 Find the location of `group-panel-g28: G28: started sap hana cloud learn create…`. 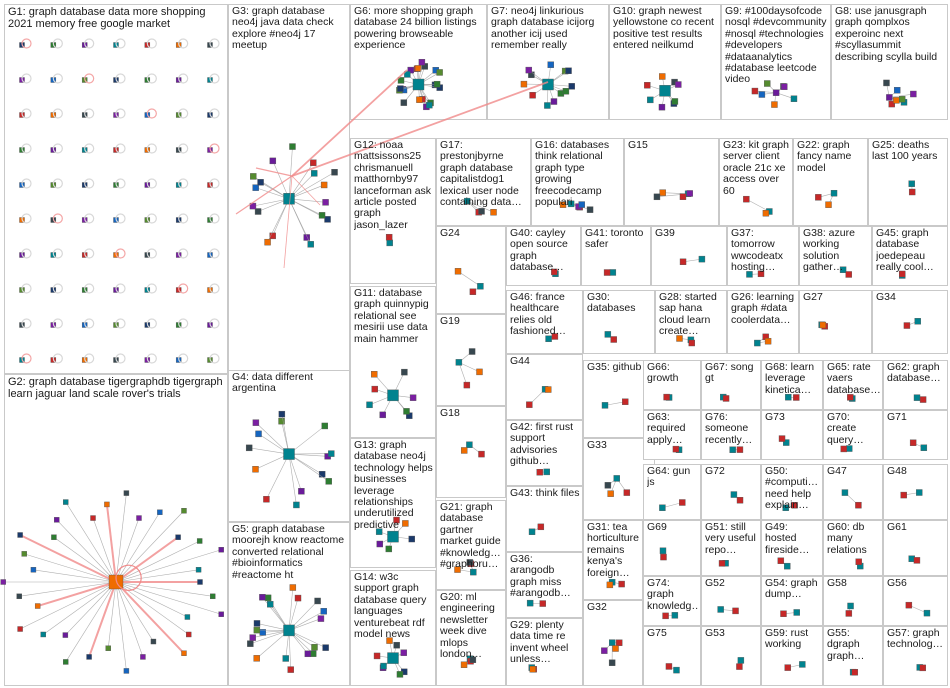

group-panel-g28: G28: started sap hana cloud learn create… is located at coordinates (691, 322).